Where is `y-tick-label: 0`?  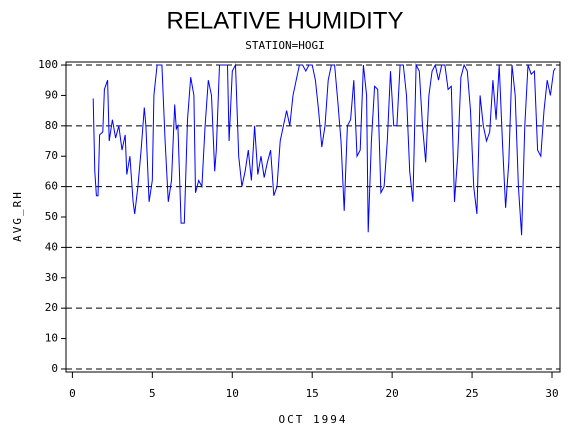 y-tick-label: 0 is located at coordinates (54, 368).